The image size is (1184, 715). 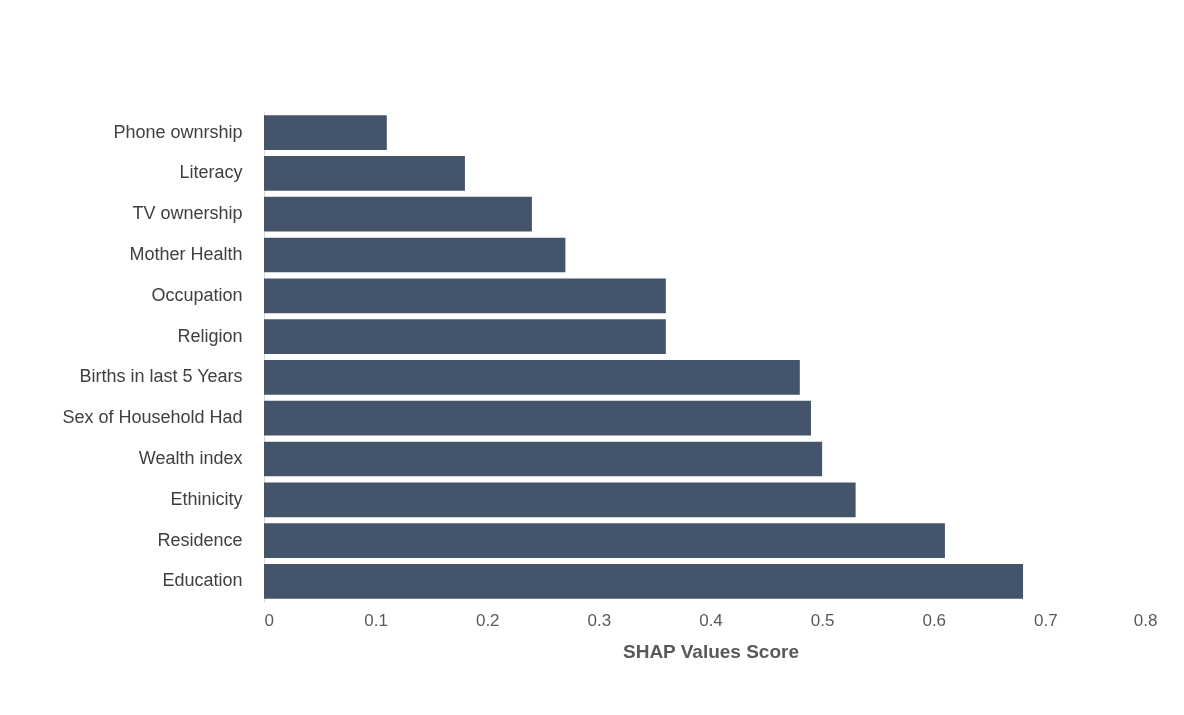 I want to click on x-tick-label: 0.1, so click(x=376, y=620).